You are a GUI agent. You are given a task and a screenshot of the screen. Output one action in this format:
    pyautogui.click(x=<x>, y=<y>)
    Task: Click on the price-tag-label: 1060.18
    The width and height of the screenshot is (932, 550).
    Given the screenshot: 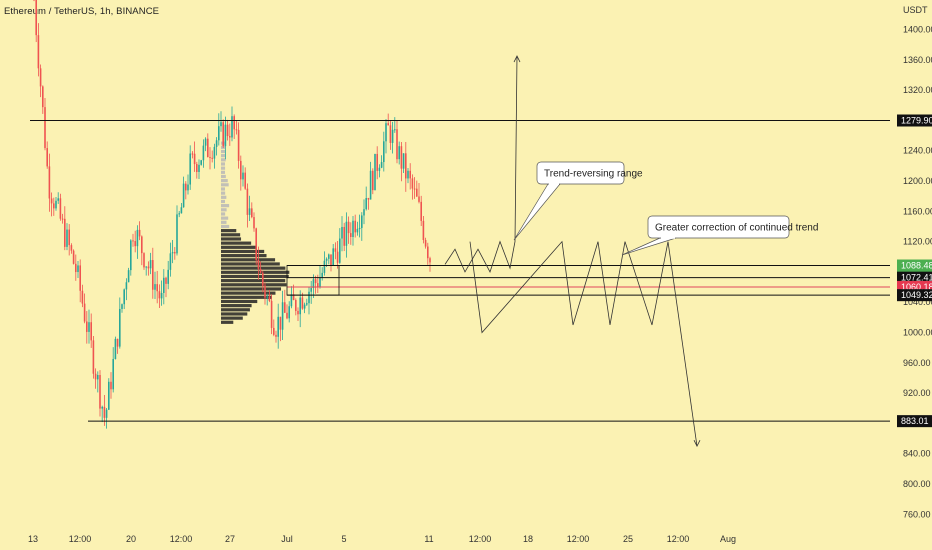 What is the action you would take?
    pyautogui.click(x=916, y=287)
    